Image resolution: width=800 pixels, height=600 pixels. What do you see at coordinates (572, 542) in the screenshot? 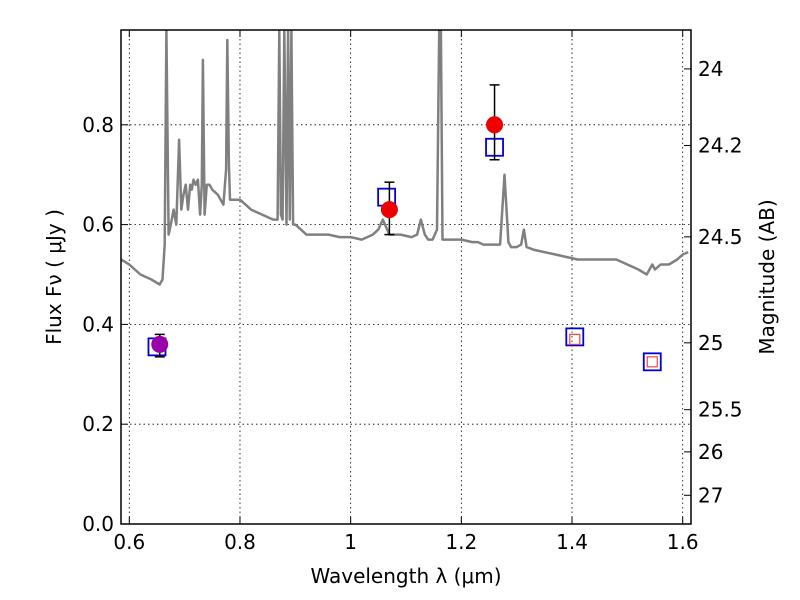
I see `x-tick-label: 1.4` at bounding box center [572, 542].